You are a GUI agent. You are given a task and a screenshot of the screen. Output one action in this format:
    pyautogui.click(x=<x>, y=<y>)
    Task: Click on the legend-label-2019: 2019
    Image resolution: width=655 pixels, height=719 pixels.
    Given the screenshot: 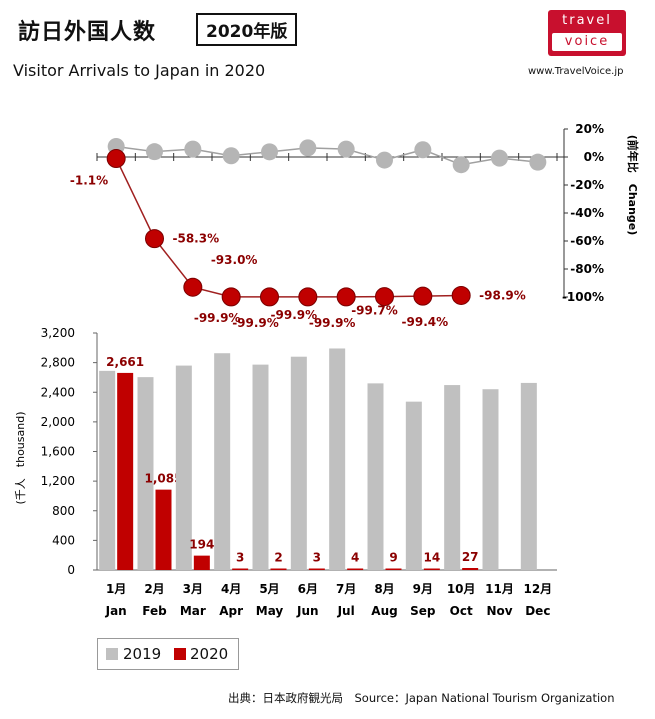 What is the action you would take?
    pyautogui.click(x=142, y=654)
    